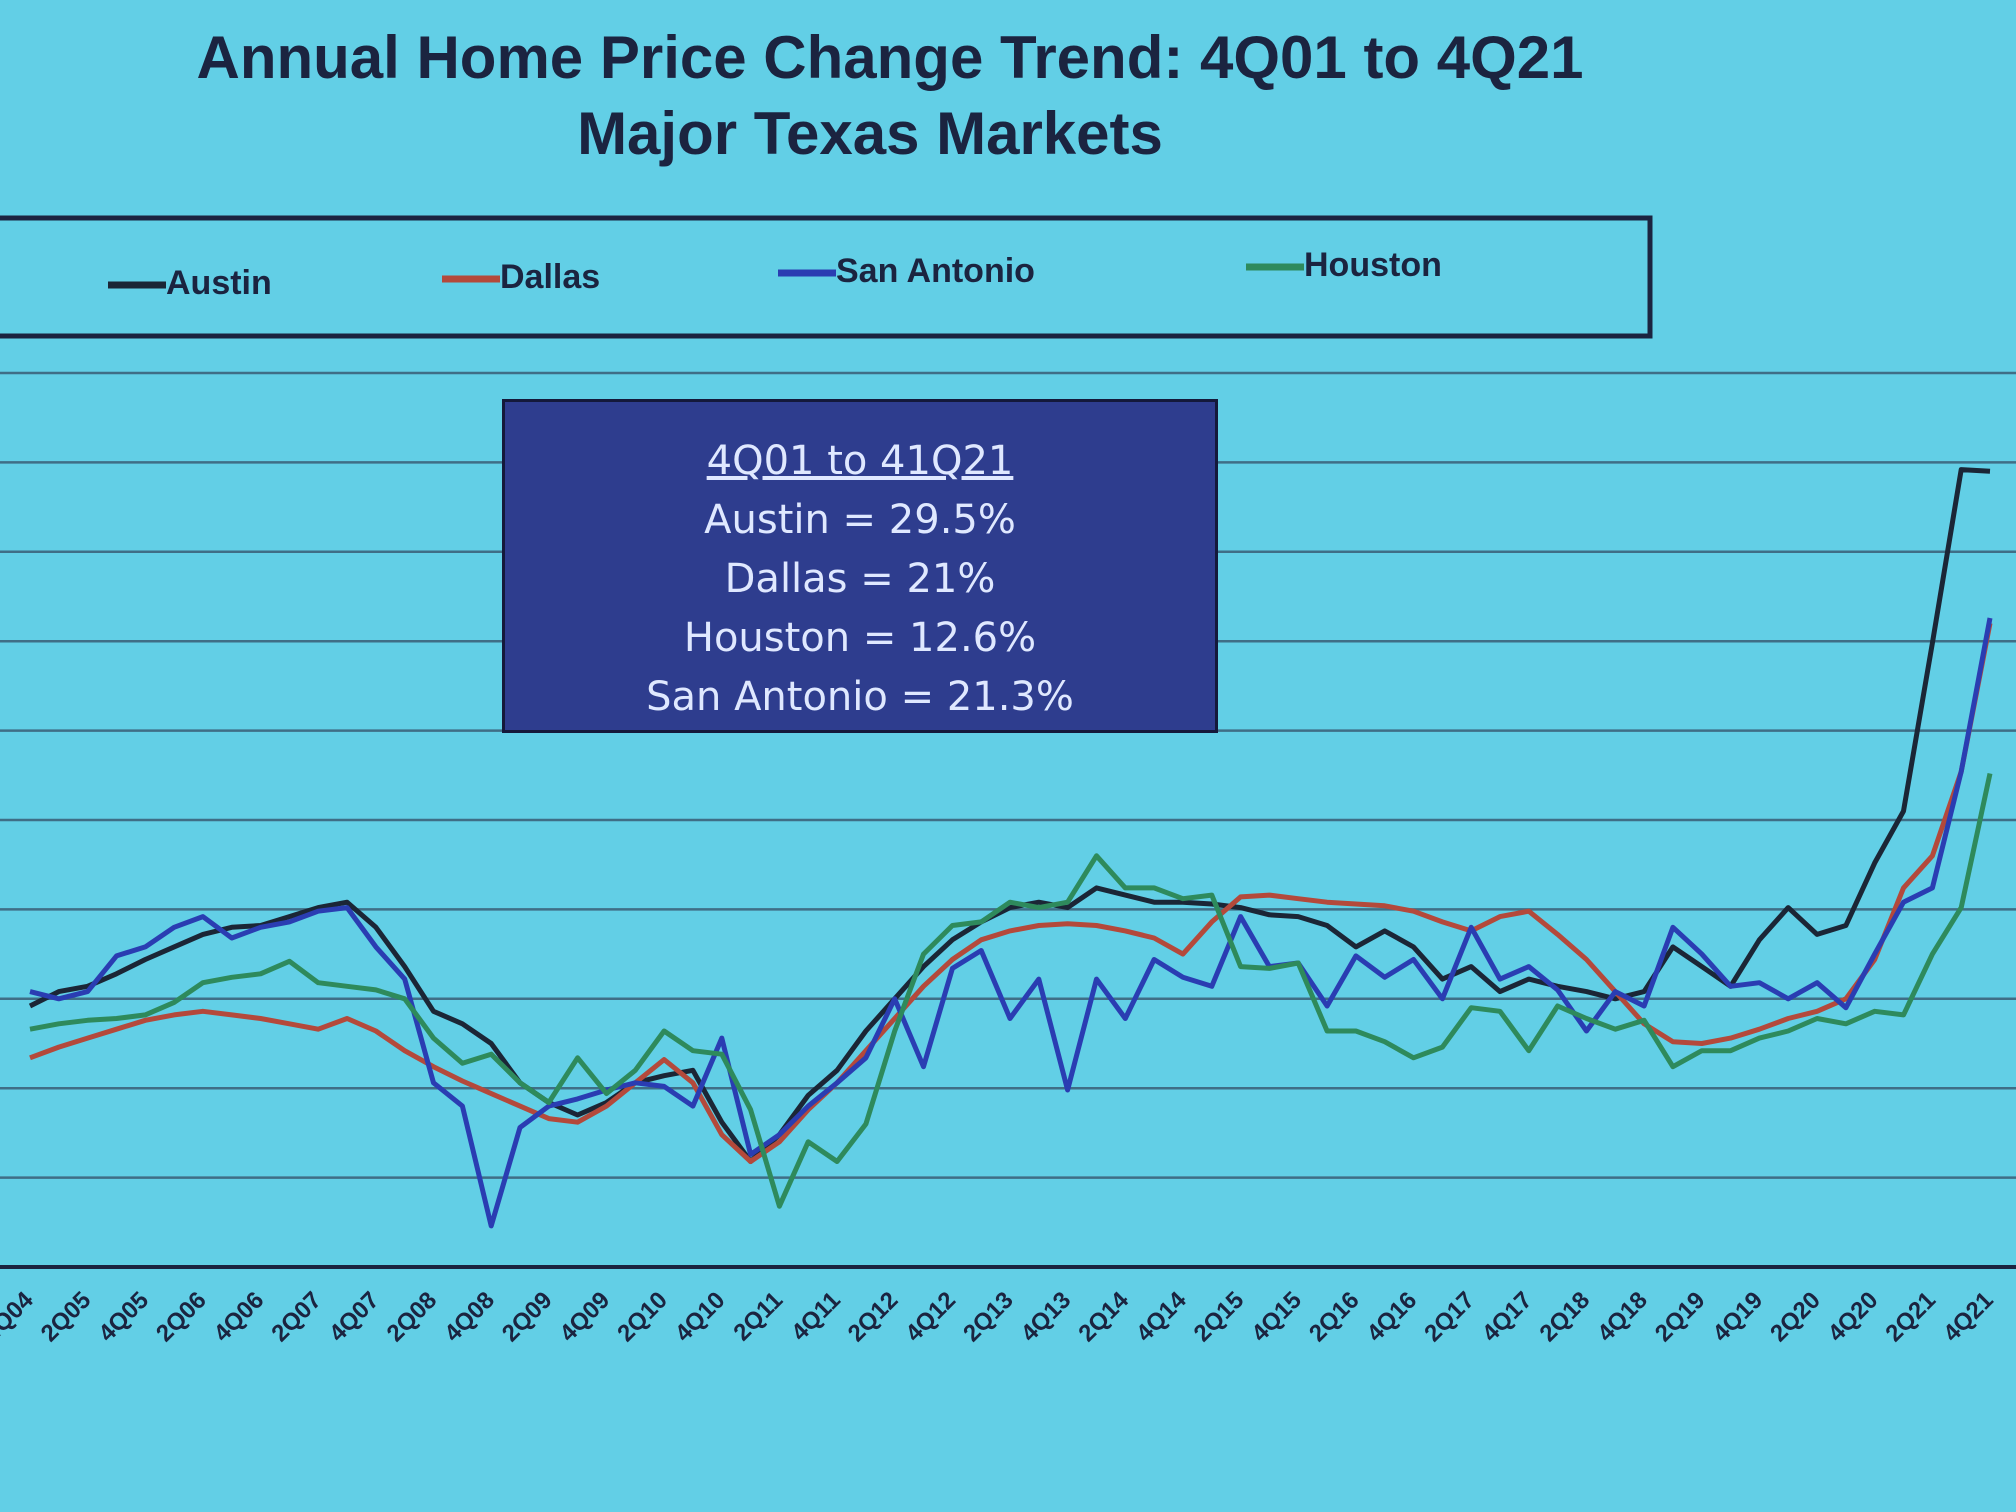  What do you see at coordinates (935, 271) in the screenshot?
I see `legend-label: San Antonio` at bounding box center [935, 271].